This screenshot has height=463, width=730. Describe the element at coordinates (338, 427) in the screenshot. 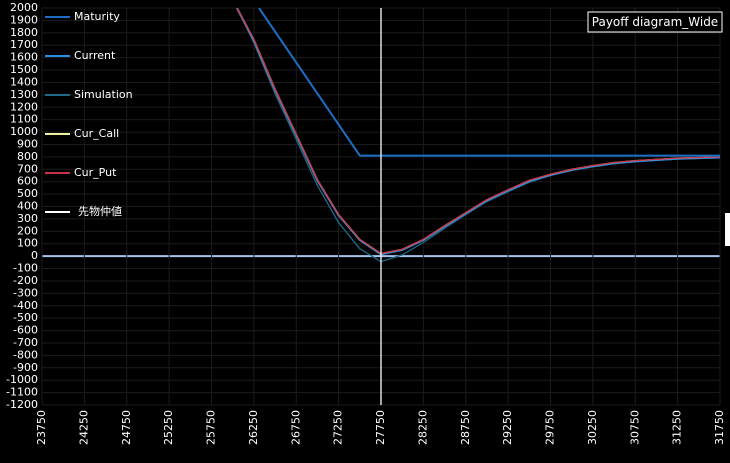

I see `x-tick-label: 27250` at that location.